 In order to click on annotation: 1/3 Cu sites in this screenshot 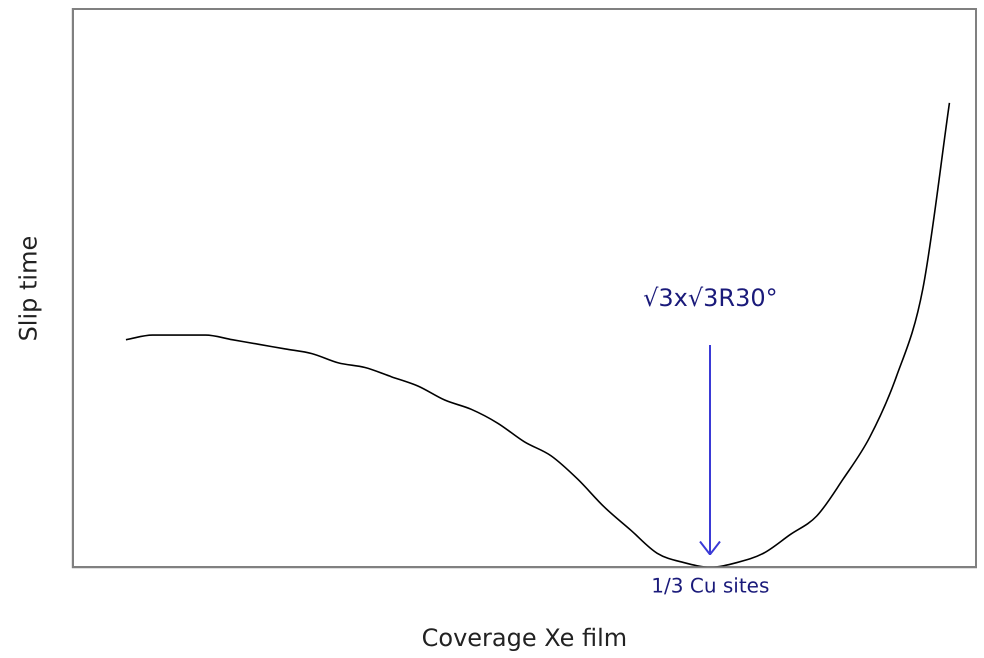, I will do `click(710, 585)`.